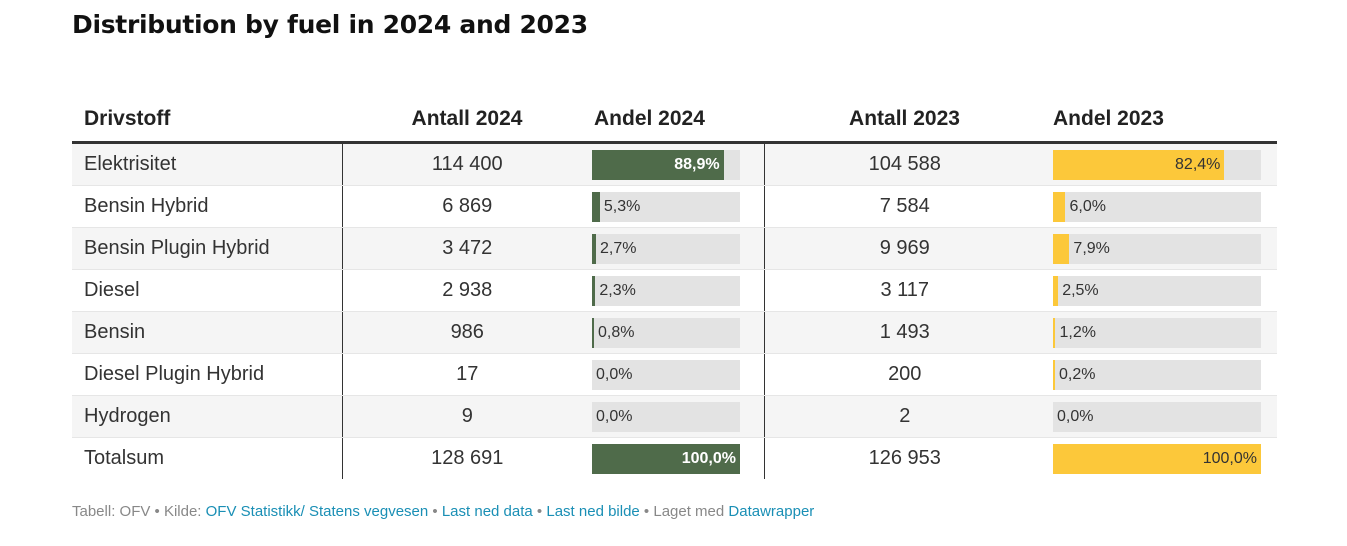 This screenshot has height=546, width=1347. I want to click on bar-track: 0,8%, so click(666, 332).